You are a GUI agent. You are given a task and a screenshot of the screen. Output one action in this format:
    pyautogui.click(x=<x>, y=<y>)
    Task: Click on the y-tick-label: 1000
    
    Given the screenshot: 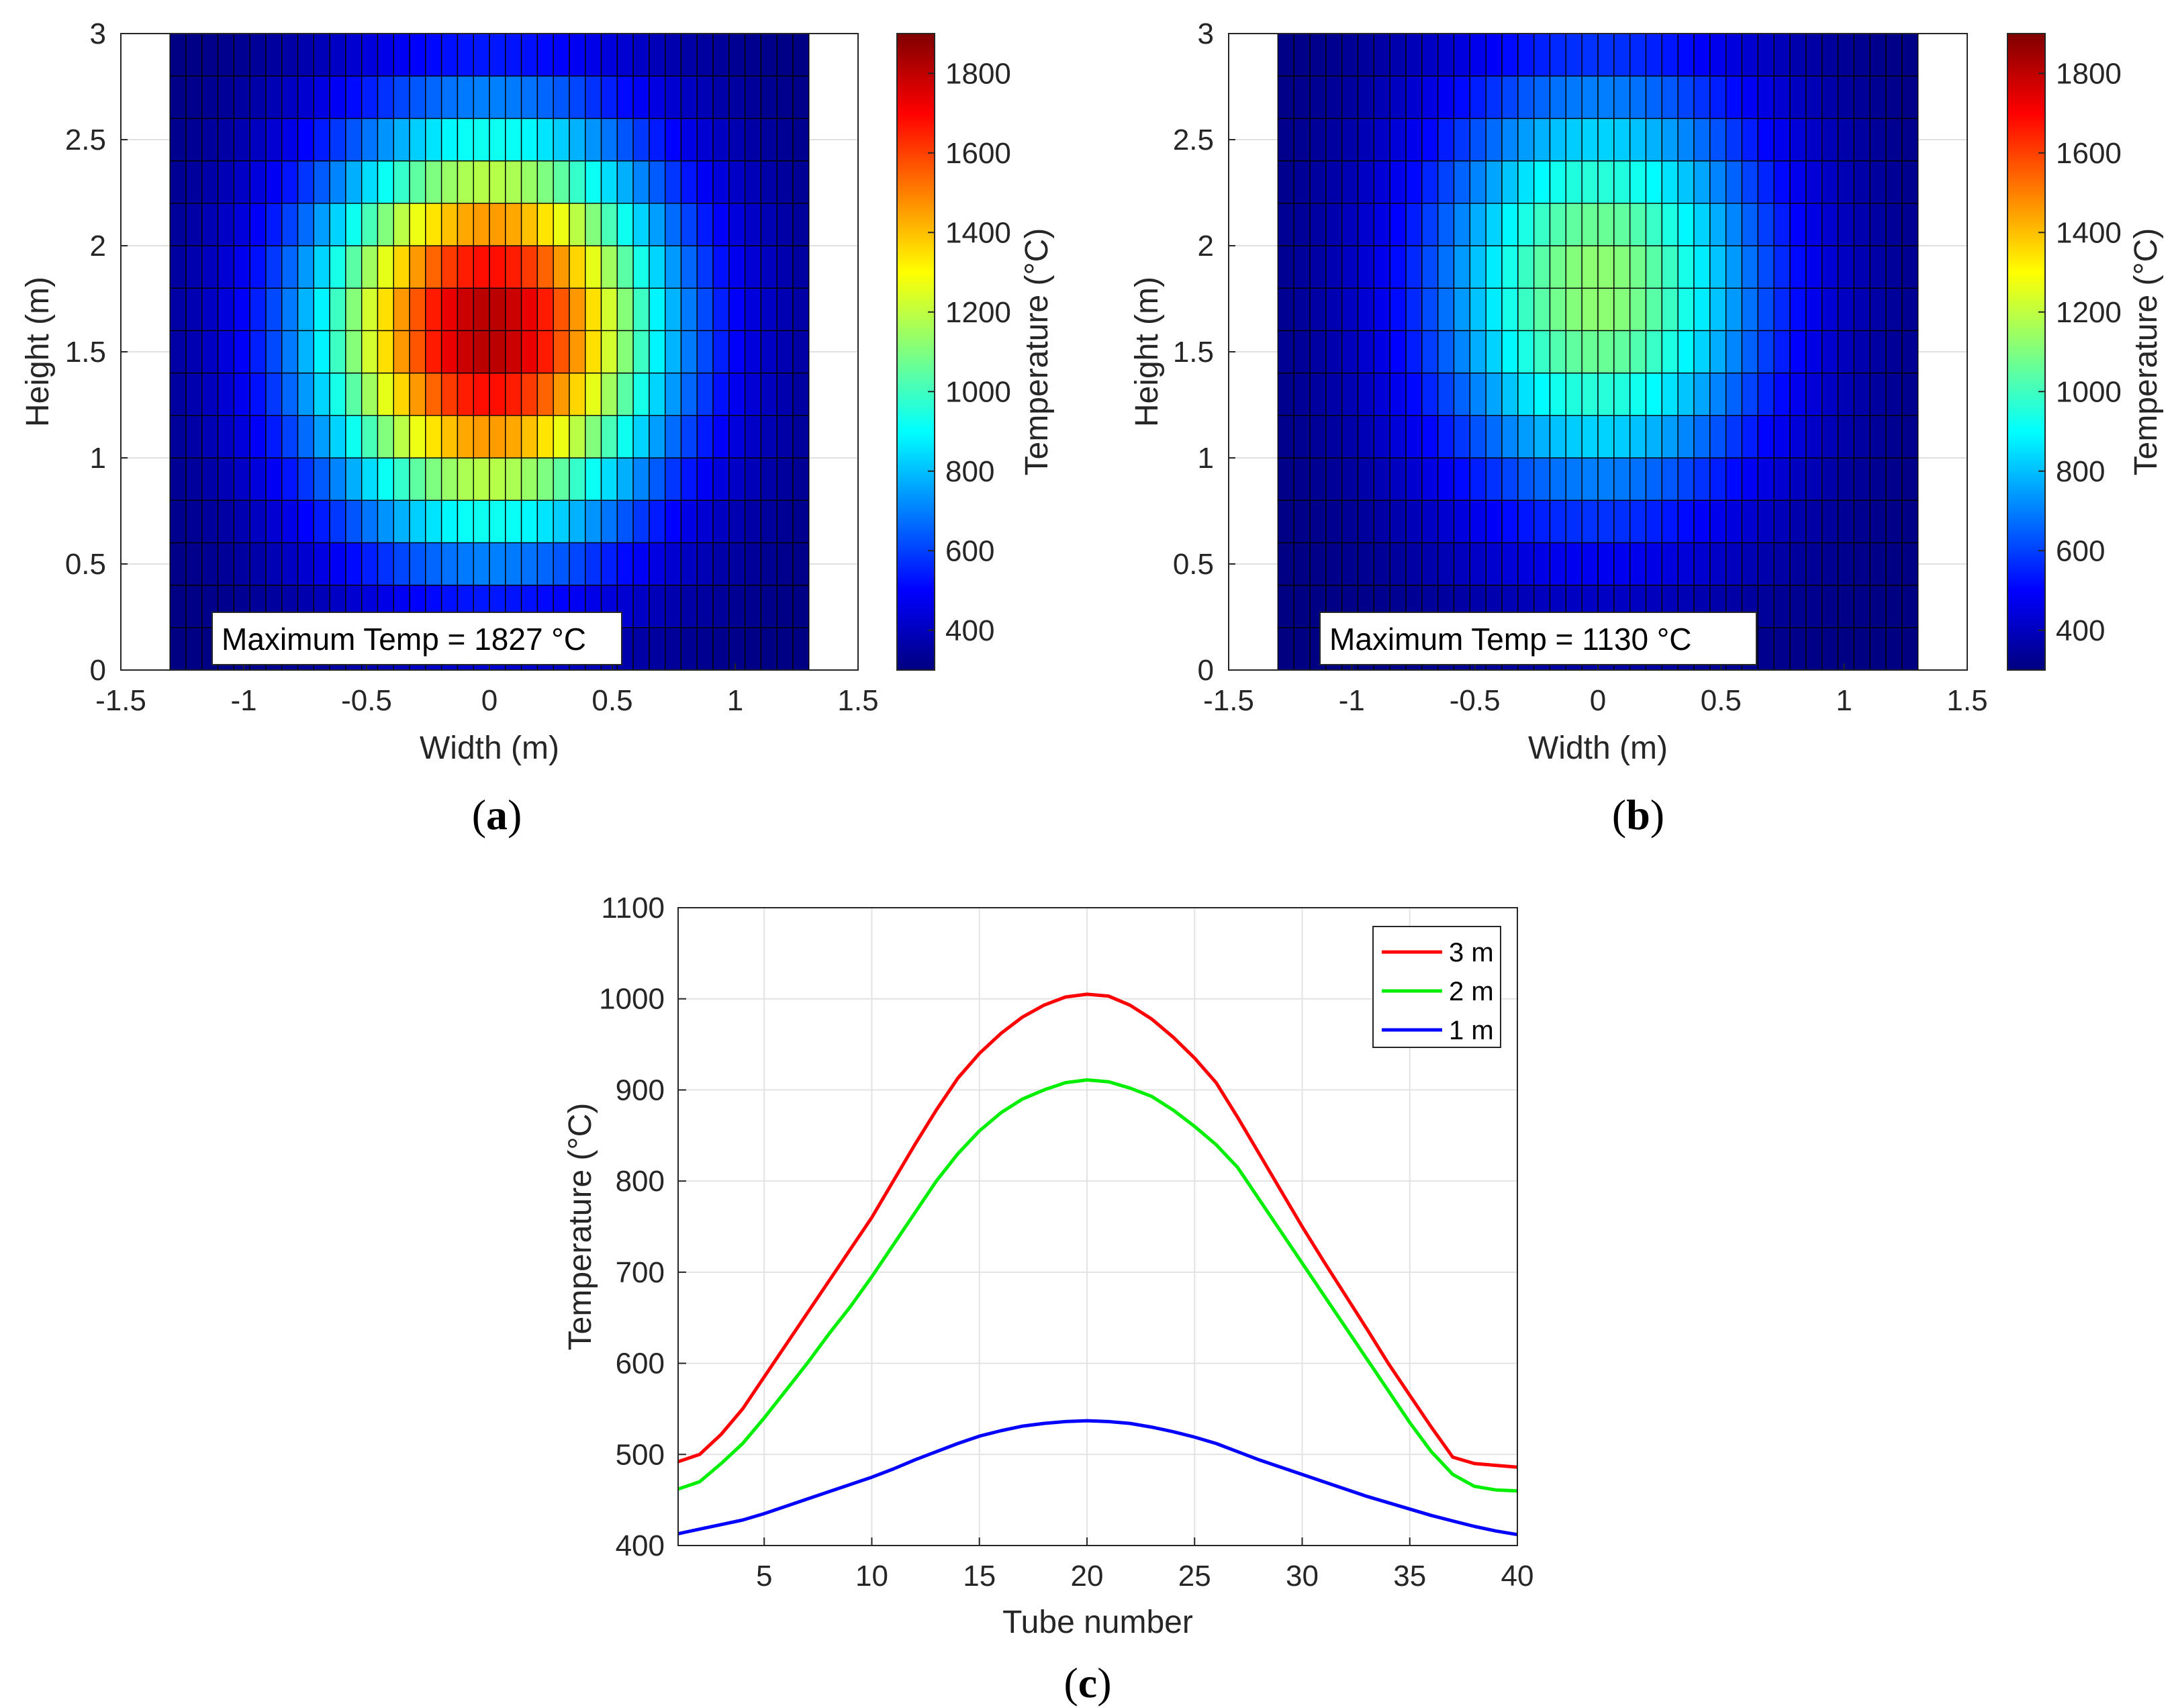 What is the action you would take?
    pyautogui.click(x=632, y=999)
    